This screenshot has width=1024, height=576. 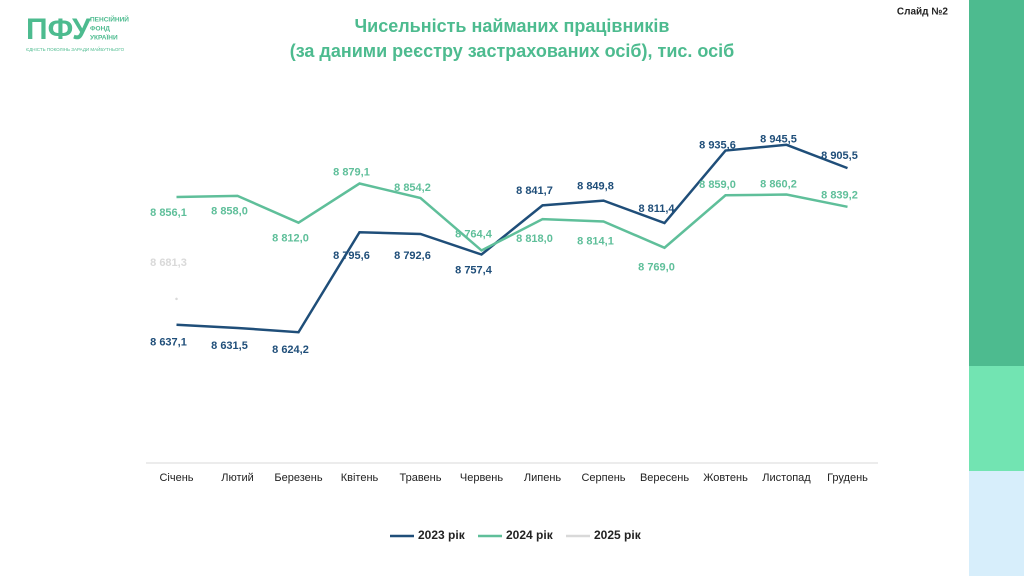 I want to click on x-tick-label: Липень, so click(x=543, y=478).